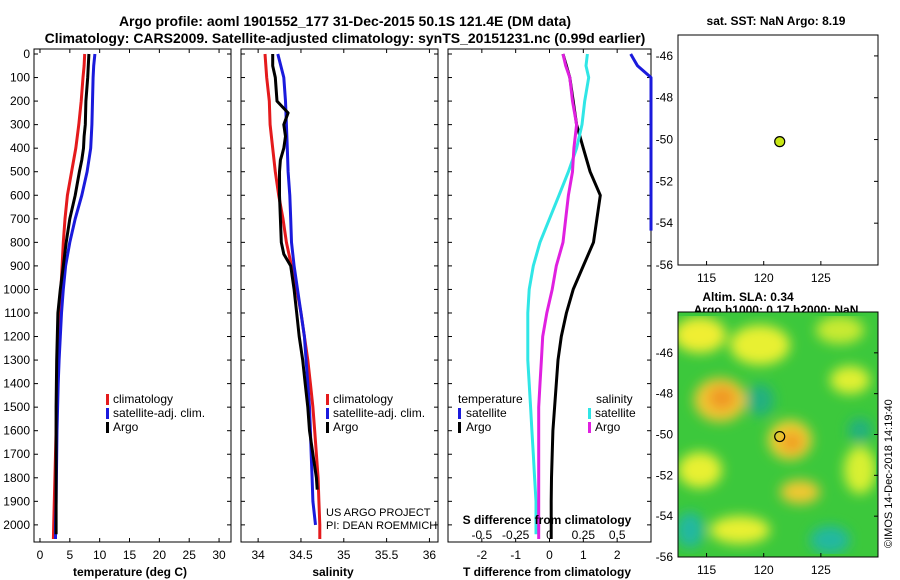 The width and height of the screenshot is (900, 580). I want to click on salinity-xlabel: salinity, so click(333, 572).